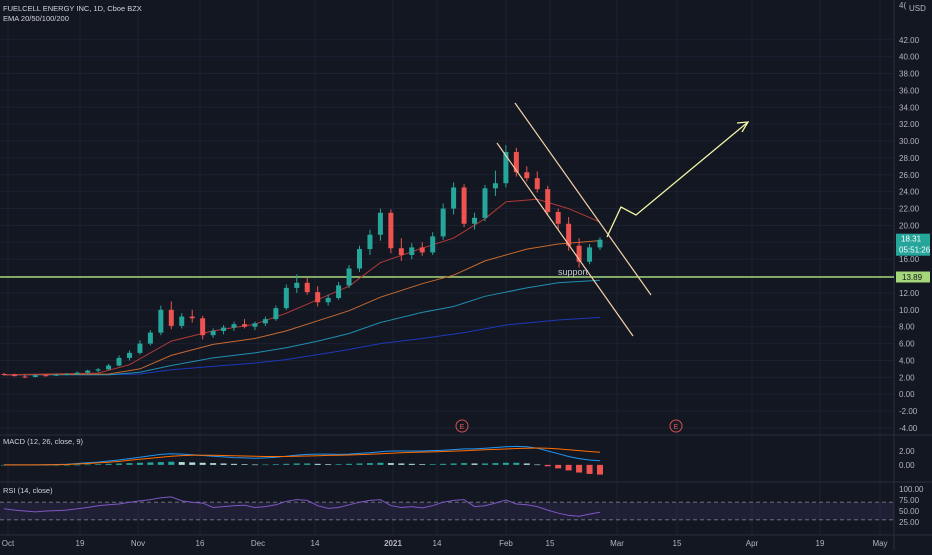 Image resolution: width=932 pixels, height=555 pixels. I want to click on symbol-header: FUELCELL ENERGY INC, 1D, Cboe BZX, so click(72, 8).